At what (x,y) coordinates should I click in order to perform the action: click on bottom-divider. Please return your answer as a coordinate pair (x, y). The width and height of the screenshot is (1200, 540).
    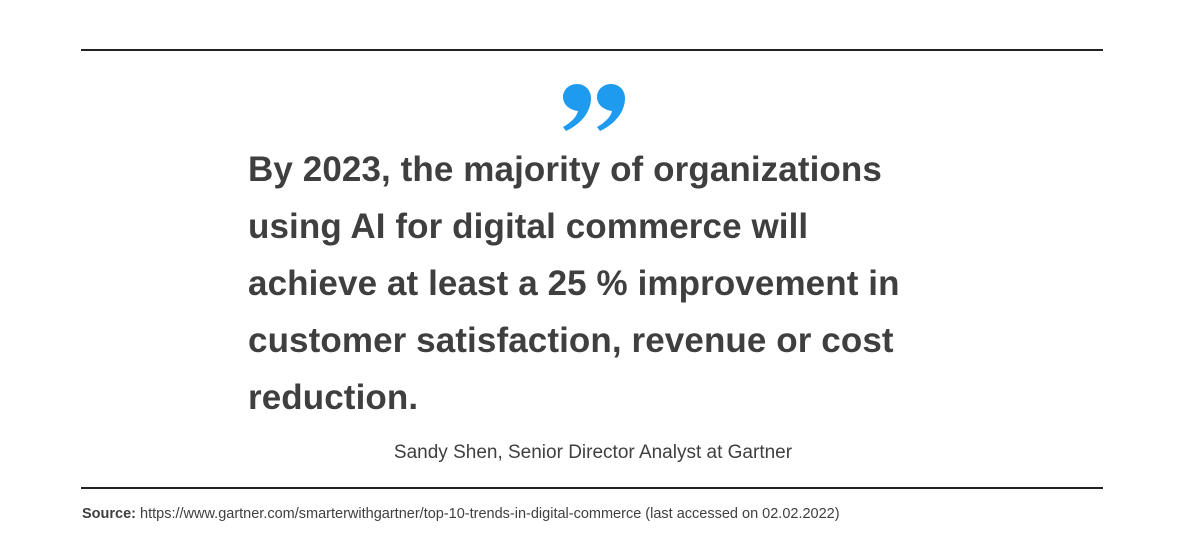
    Looking at the image, I should click on (592, 488).